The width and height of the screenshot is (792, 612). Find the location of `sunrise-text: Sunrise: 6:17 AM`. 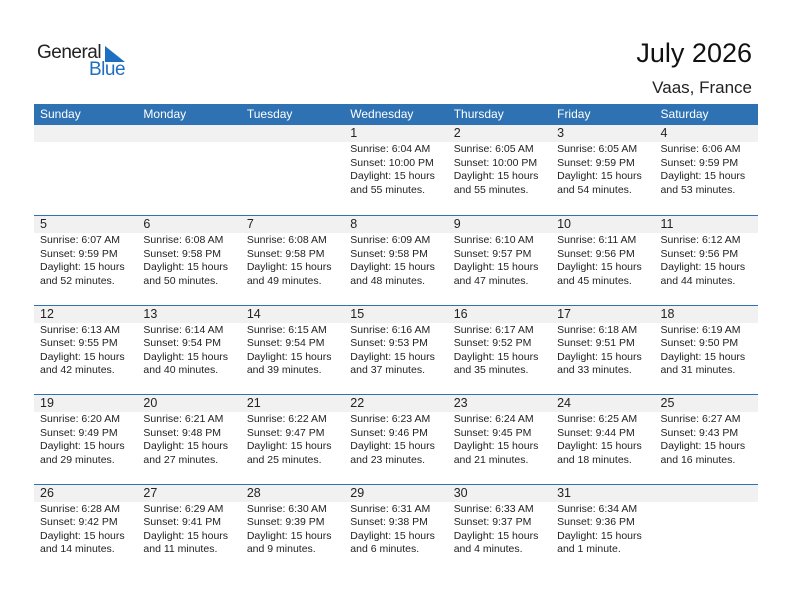

sunrise-text: Sunrise: 6:17 AM is located at coordinates (493, 329).